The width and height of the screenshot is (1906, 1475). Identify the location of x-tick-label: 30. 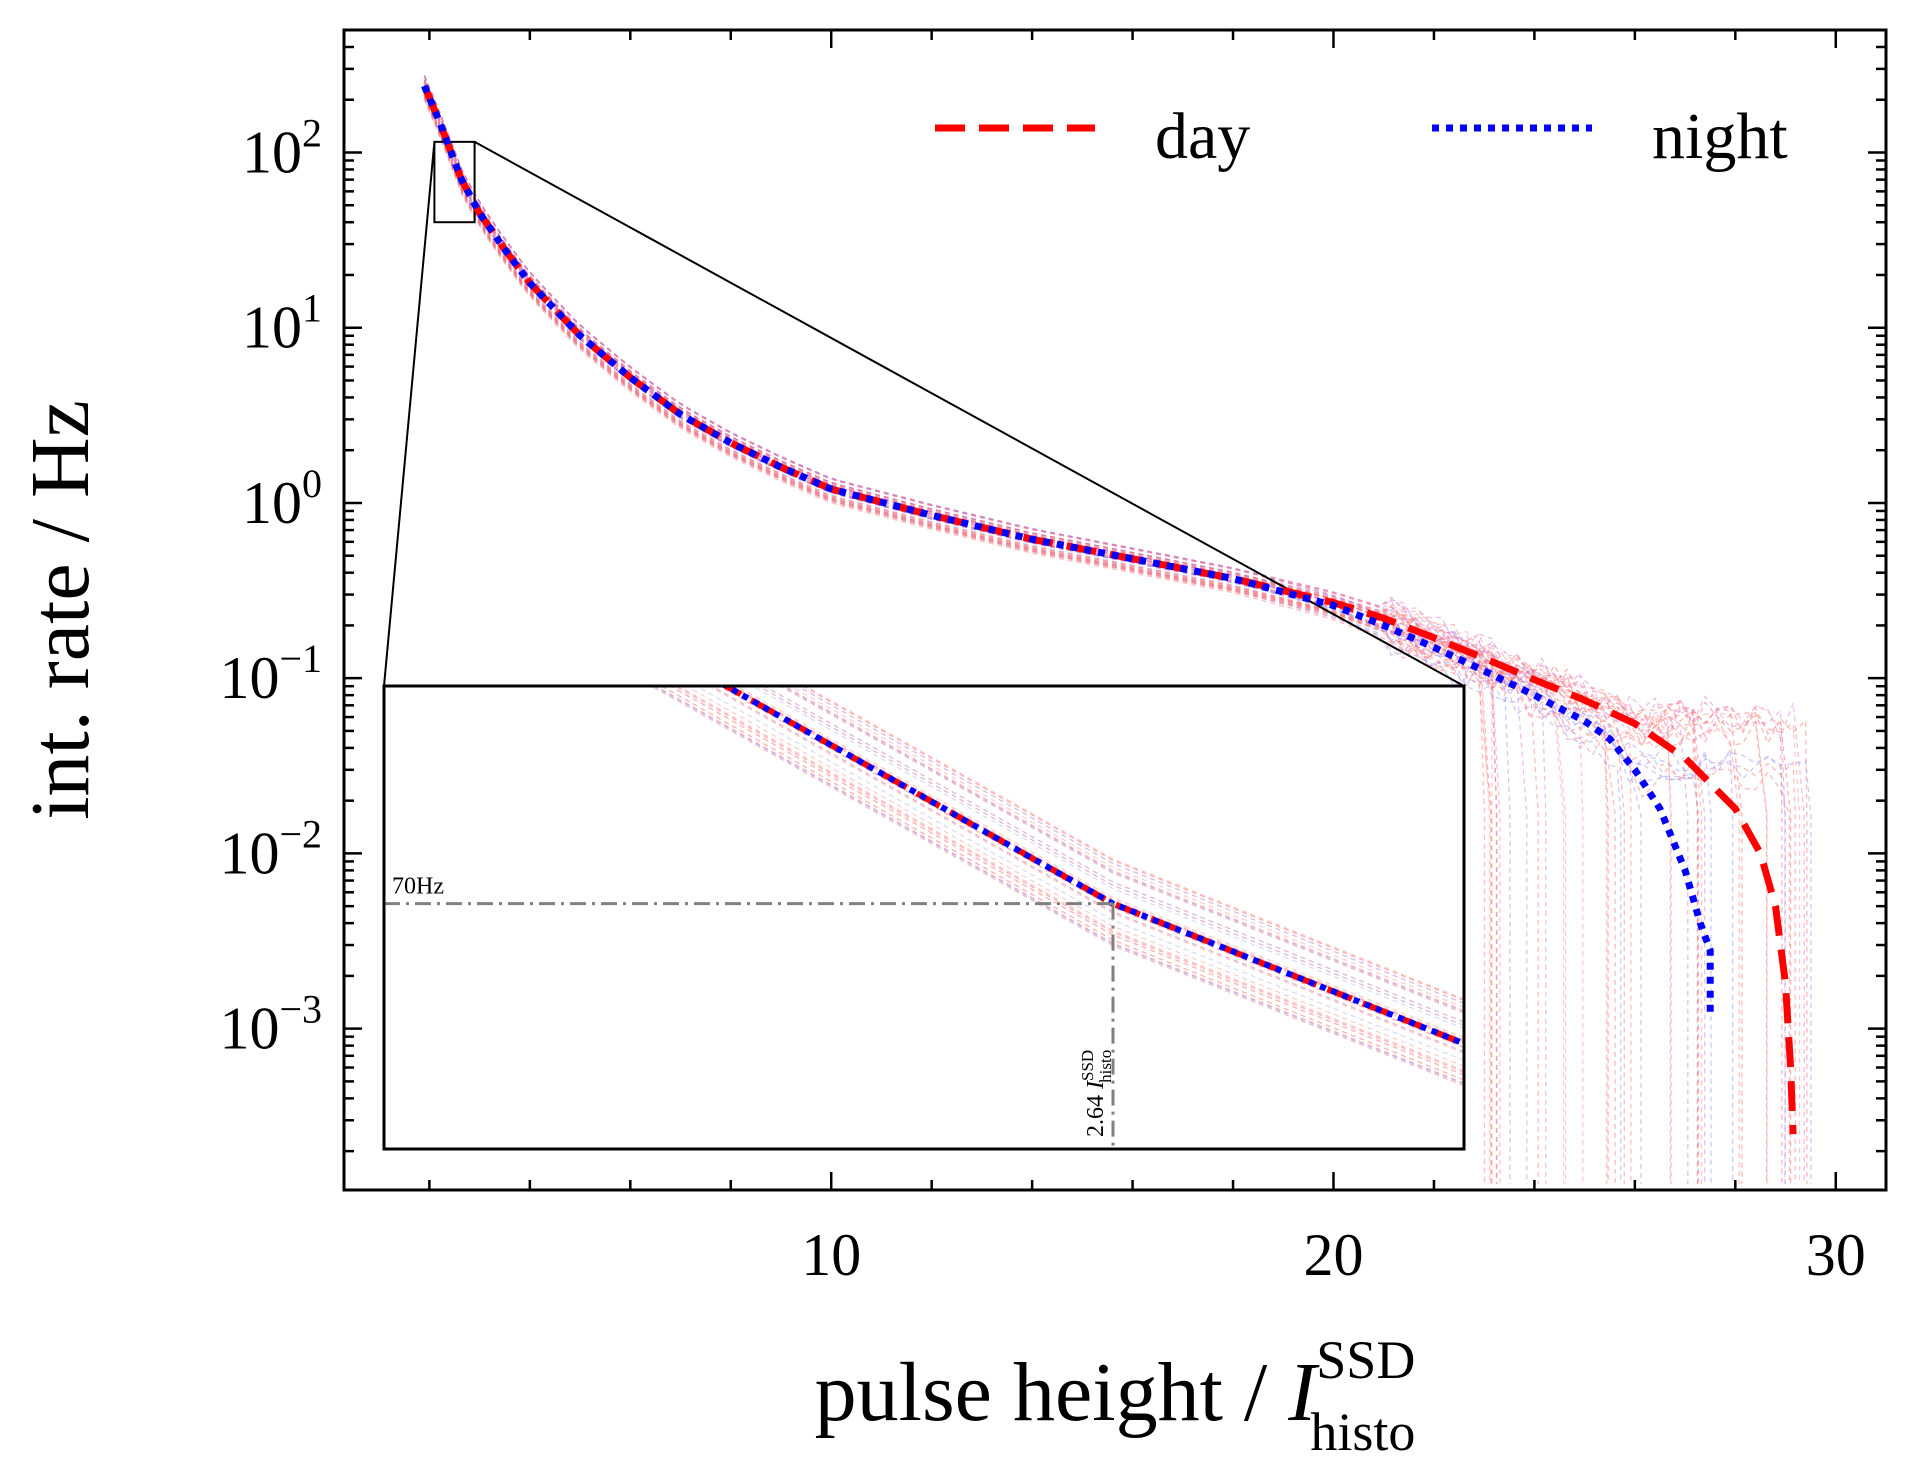
(1836, 1255).